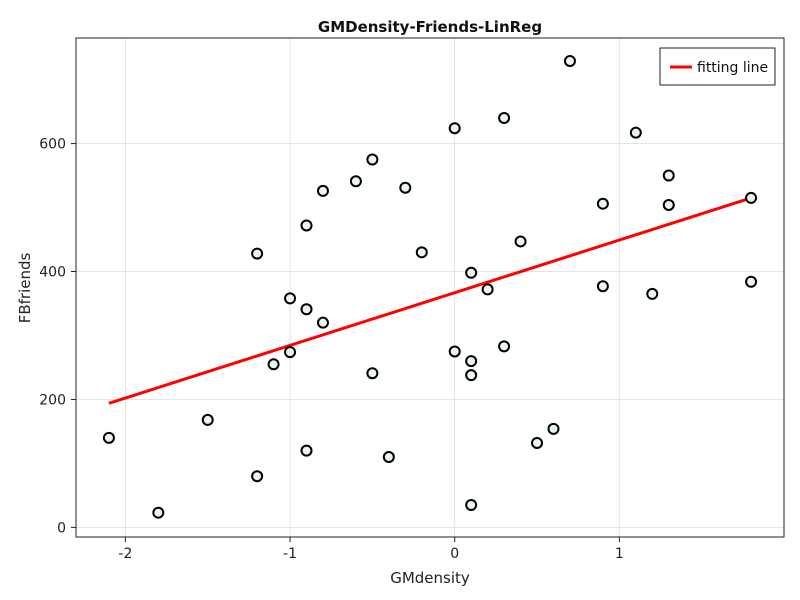 The height and width of the screenshot is (600, 800). I want to click on x-tick-label: -1, so click(290, 554).